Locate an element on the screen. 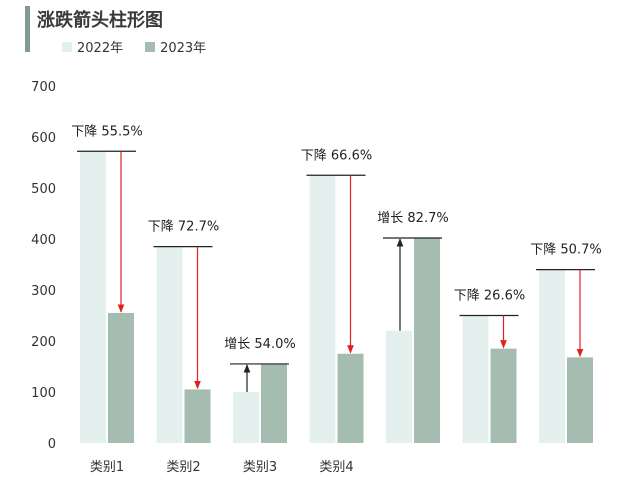 The image size is (640, 481). change-label: 下降 26.6% is located at coordinates (489, 296).